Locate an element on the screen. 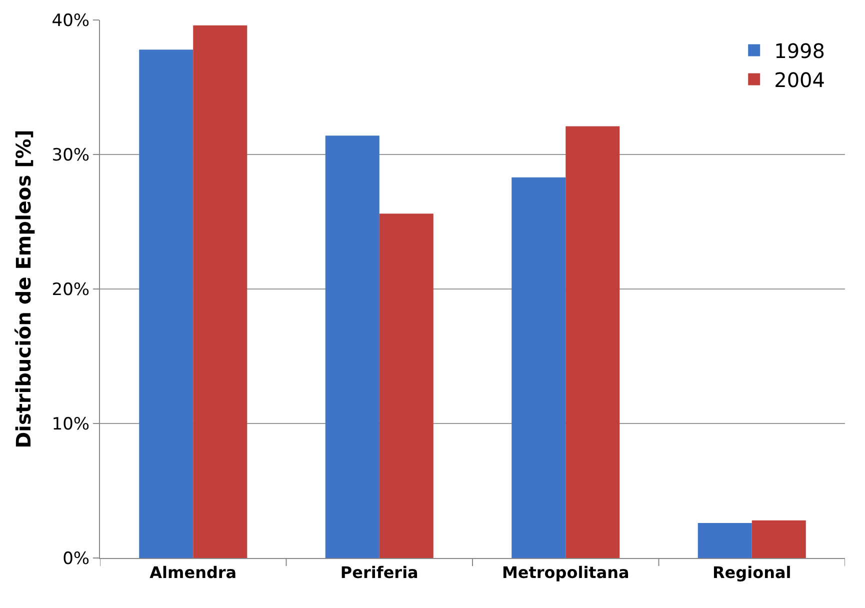 This screenshot has height=608, width=865. x-tick-label: Almendra is located at coordinates (193, 572).